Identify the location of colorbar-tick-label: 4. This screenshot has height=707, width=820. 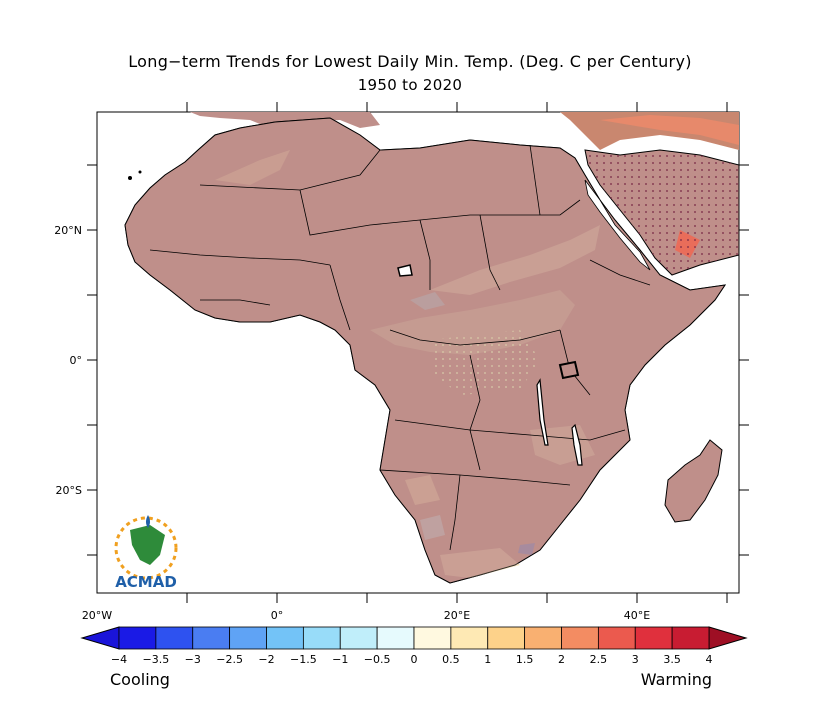
(709, 659).